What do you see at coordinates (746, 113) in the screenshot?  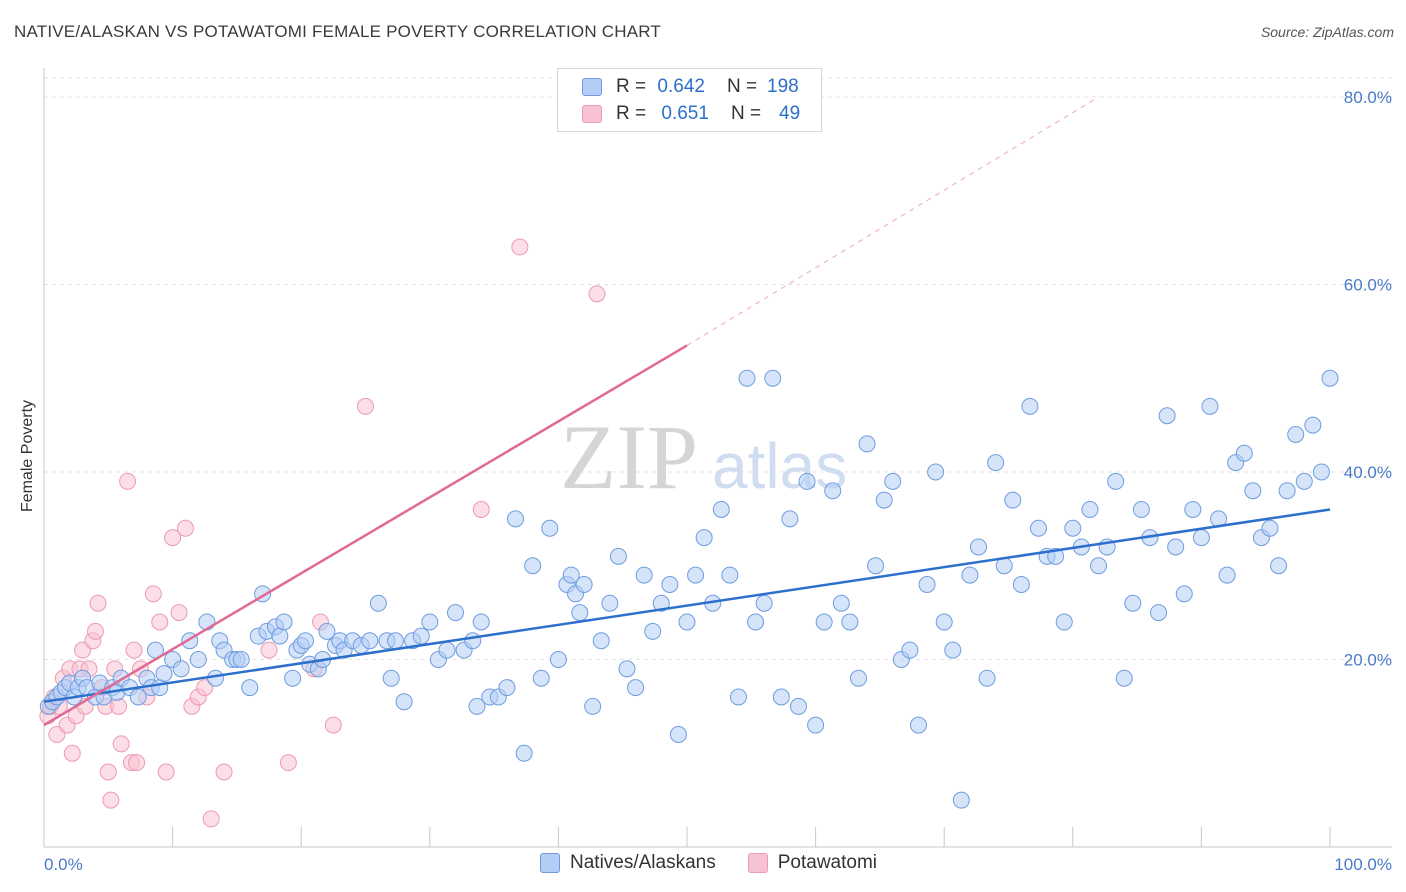 I see `legend-n-label: N =` at bounding box center [746, 113].